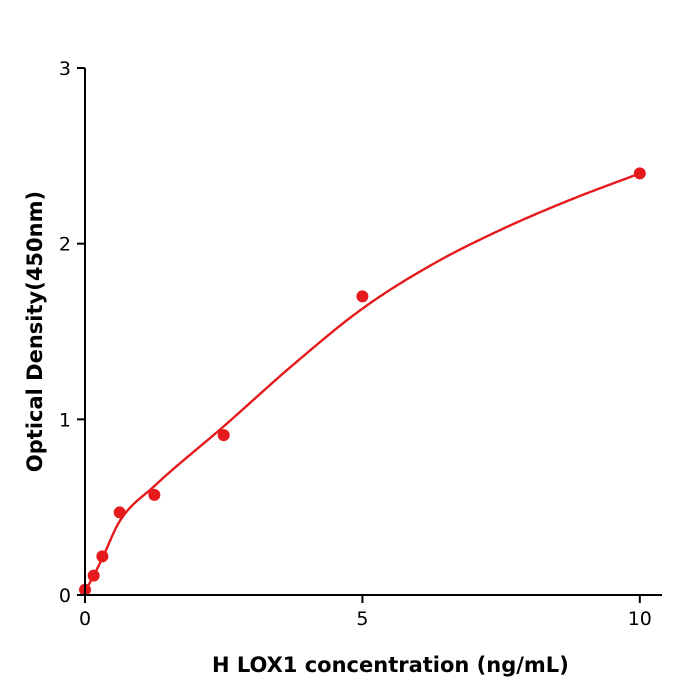 This screenshot has width=700, height=700. What do you see at coordinates (72, 332) in the screenshot?
I see `y-tick-layer: 0 1 2 3` at bounding box center [72, 332].